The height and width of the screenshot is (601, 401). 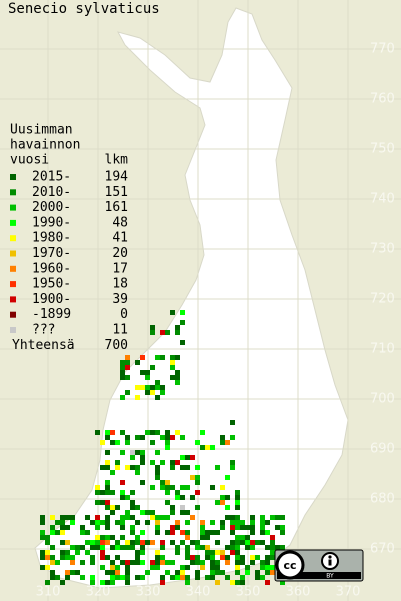 I want to click on east-label: 310, so click(x=48, y=592).